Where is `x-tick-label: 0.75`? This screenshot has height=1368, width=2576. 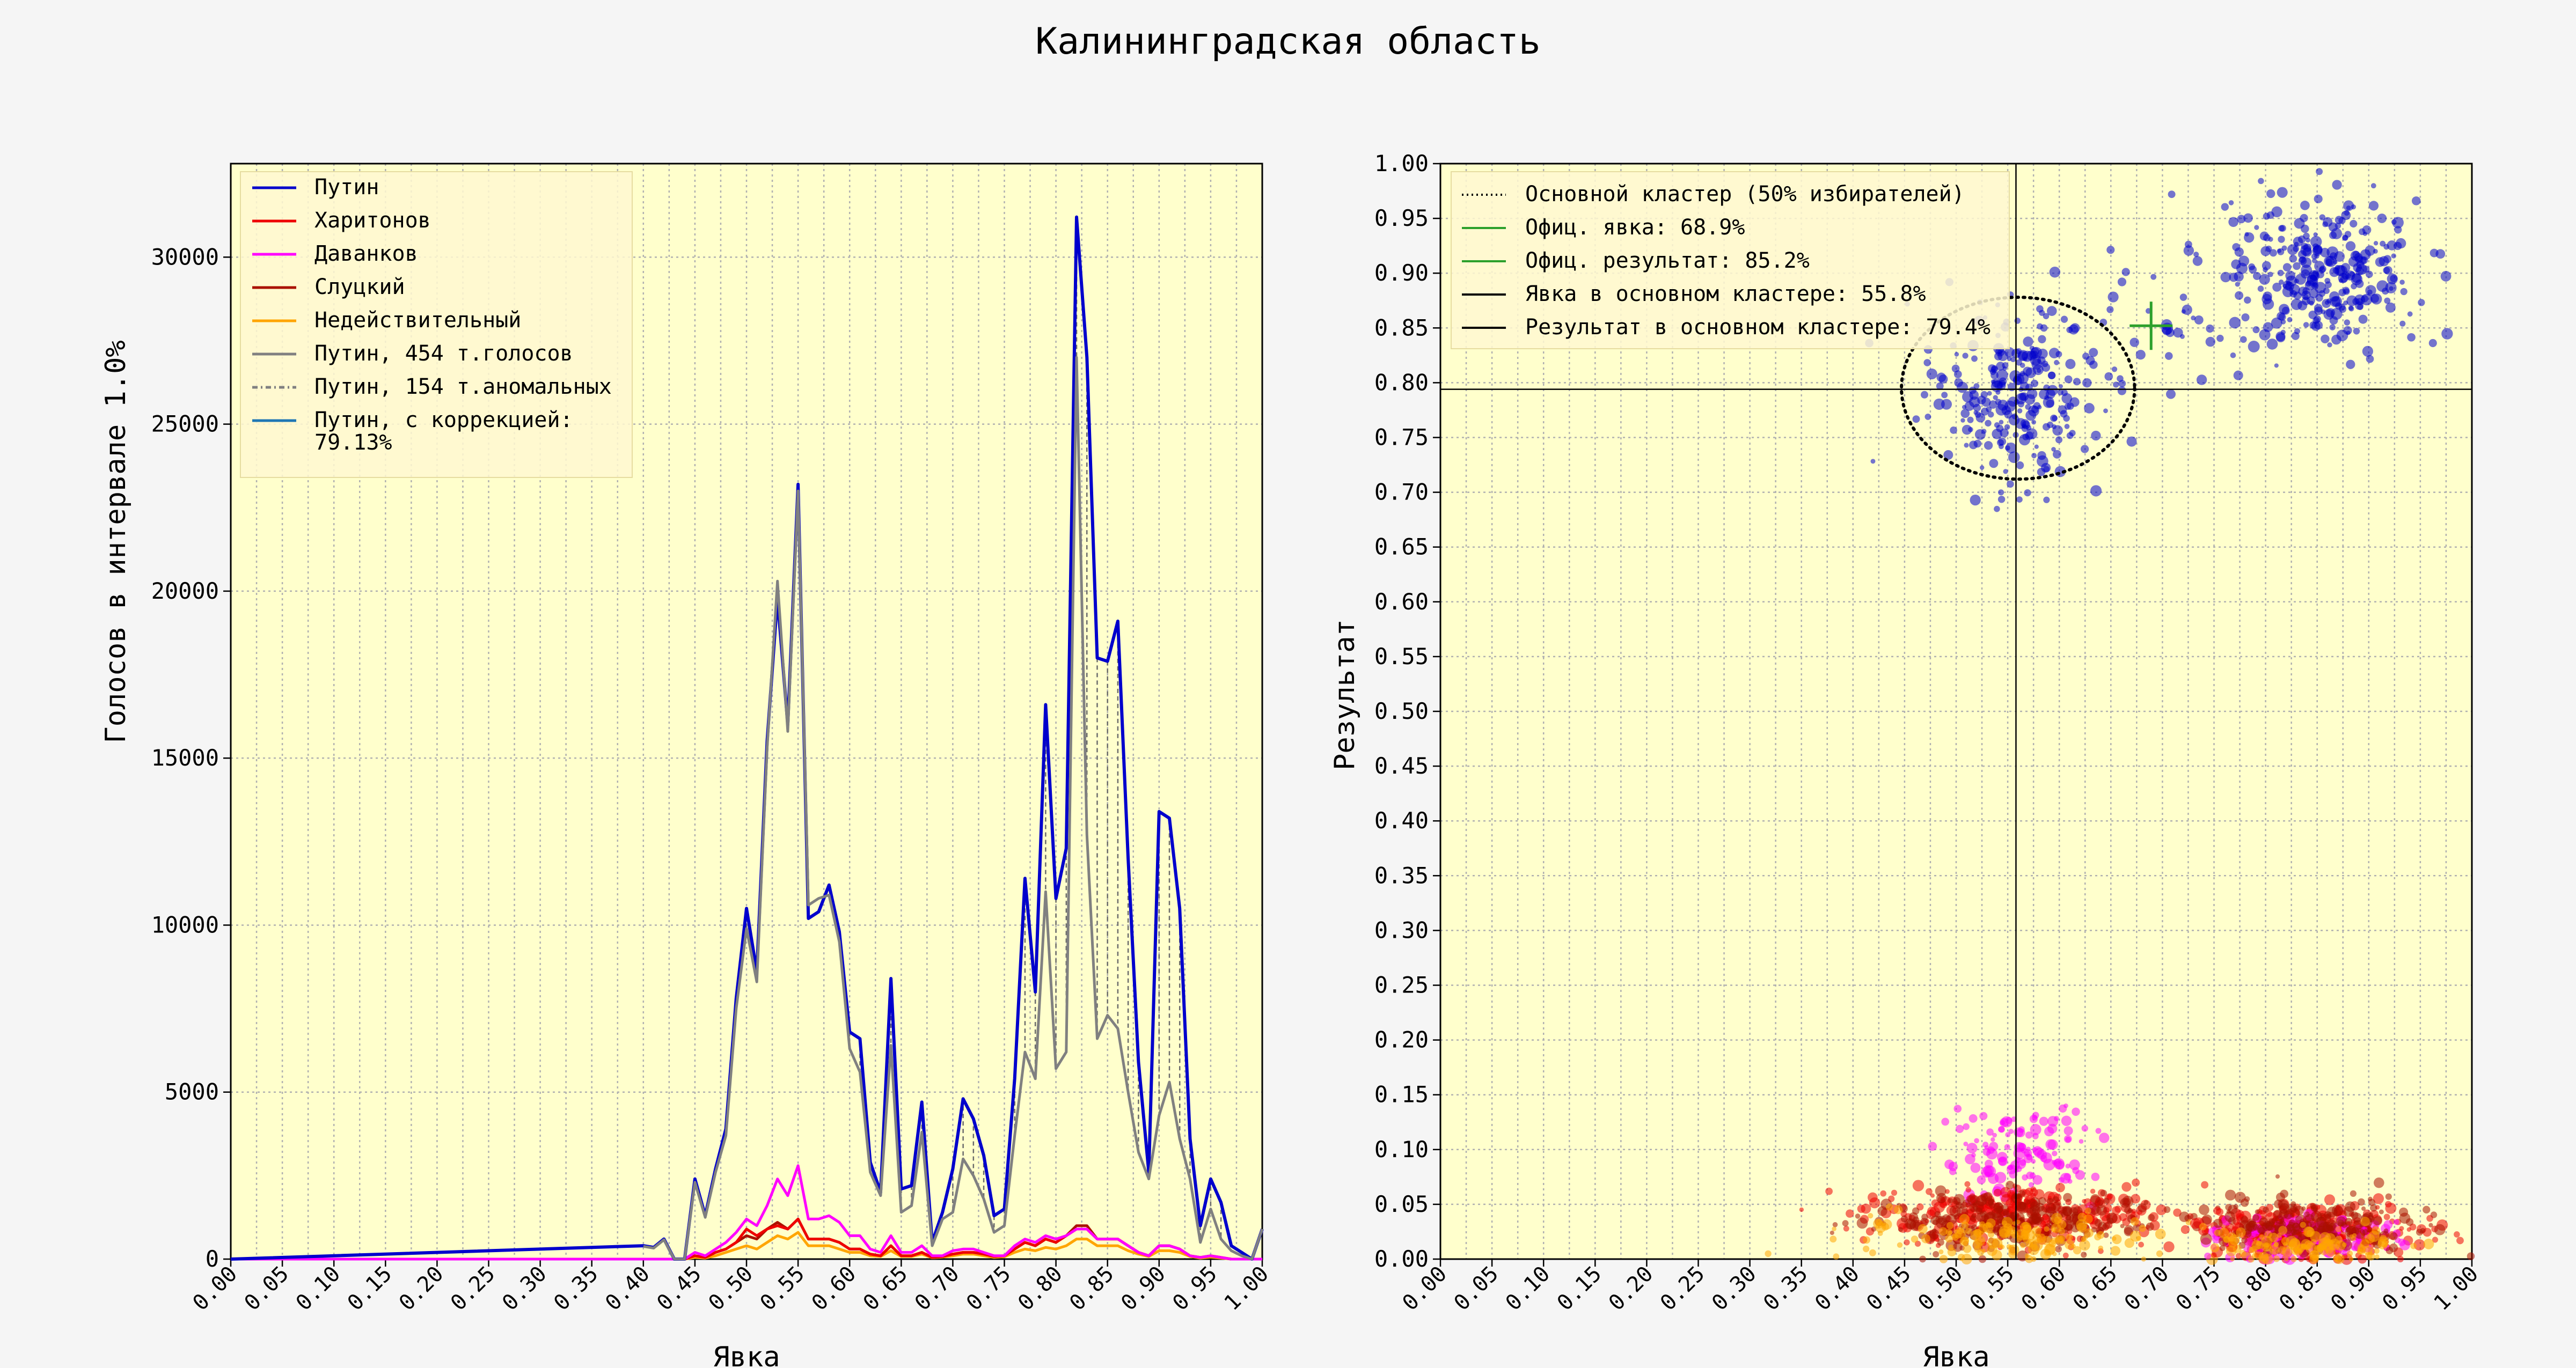
x-tick-label: 0.75 is located at coordinates (2198, 1289).